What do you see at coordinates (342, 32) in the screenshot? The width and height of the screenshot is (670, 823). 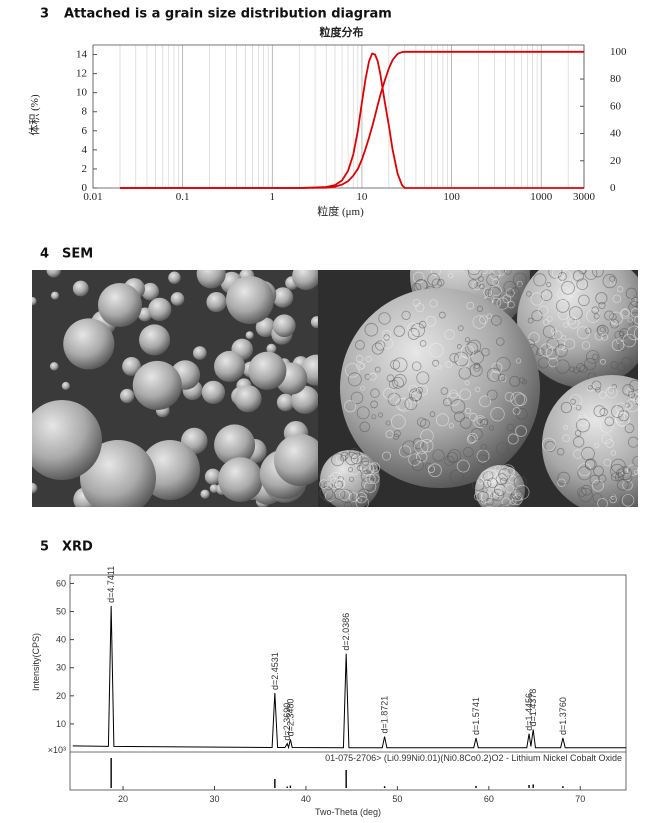 I see `chart-title: 粒度分布` at bounding box center [342, 32].